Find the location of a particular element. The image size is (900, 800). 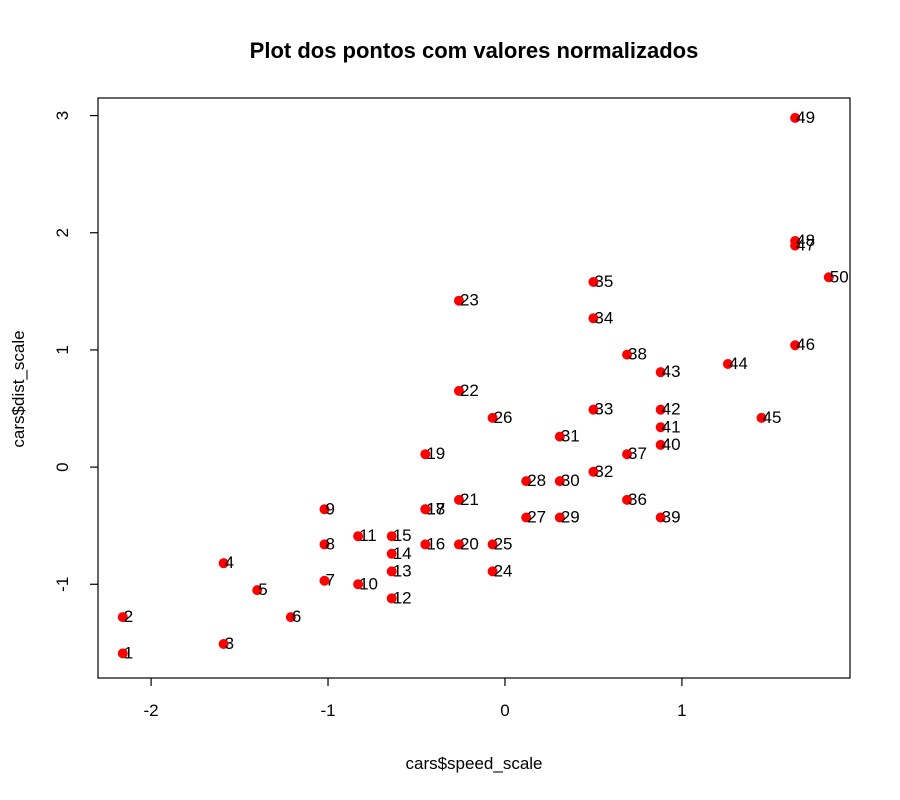

data-point-label: 27 is located at coordinates (536, 516).